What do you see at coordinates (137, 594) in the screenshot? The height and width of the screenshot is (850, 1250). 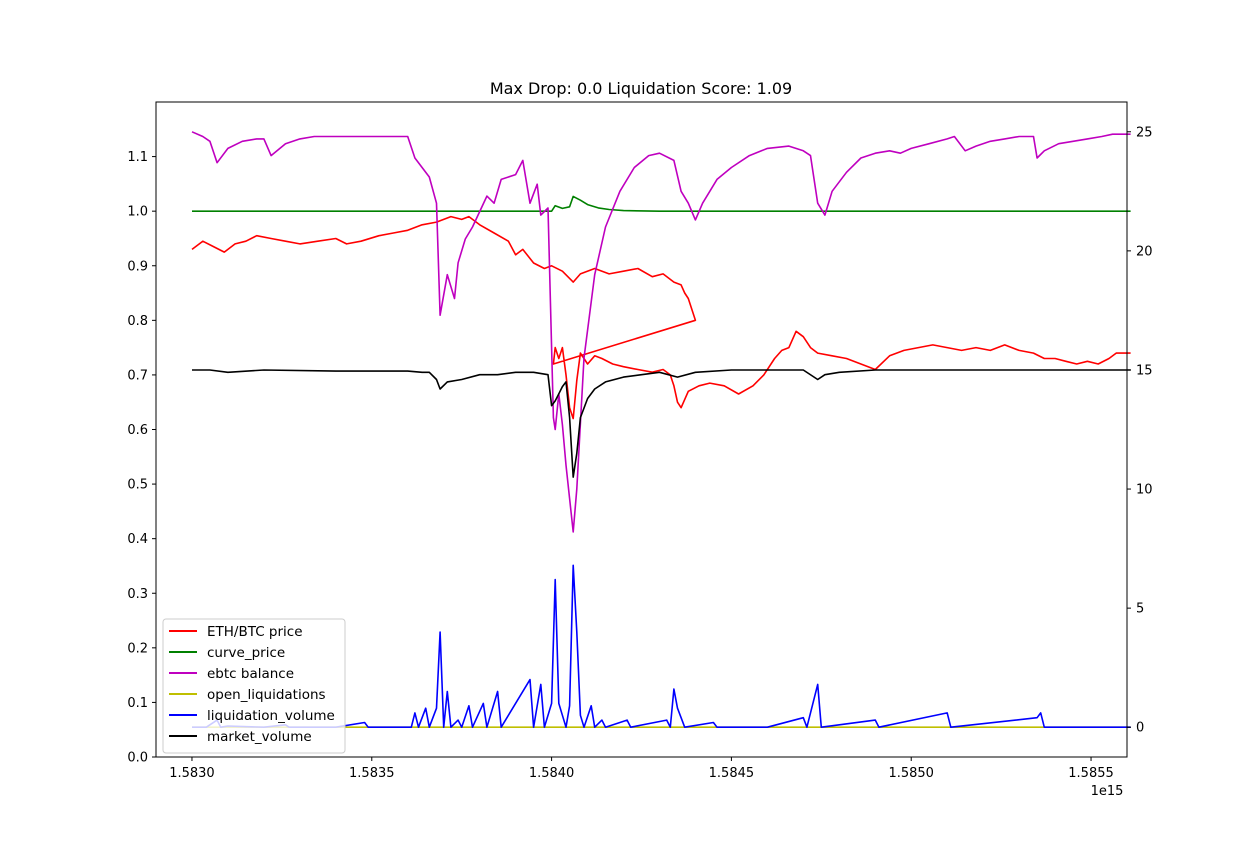 I see `y-tick-label: 0.3` at bounding box center [137, 594].